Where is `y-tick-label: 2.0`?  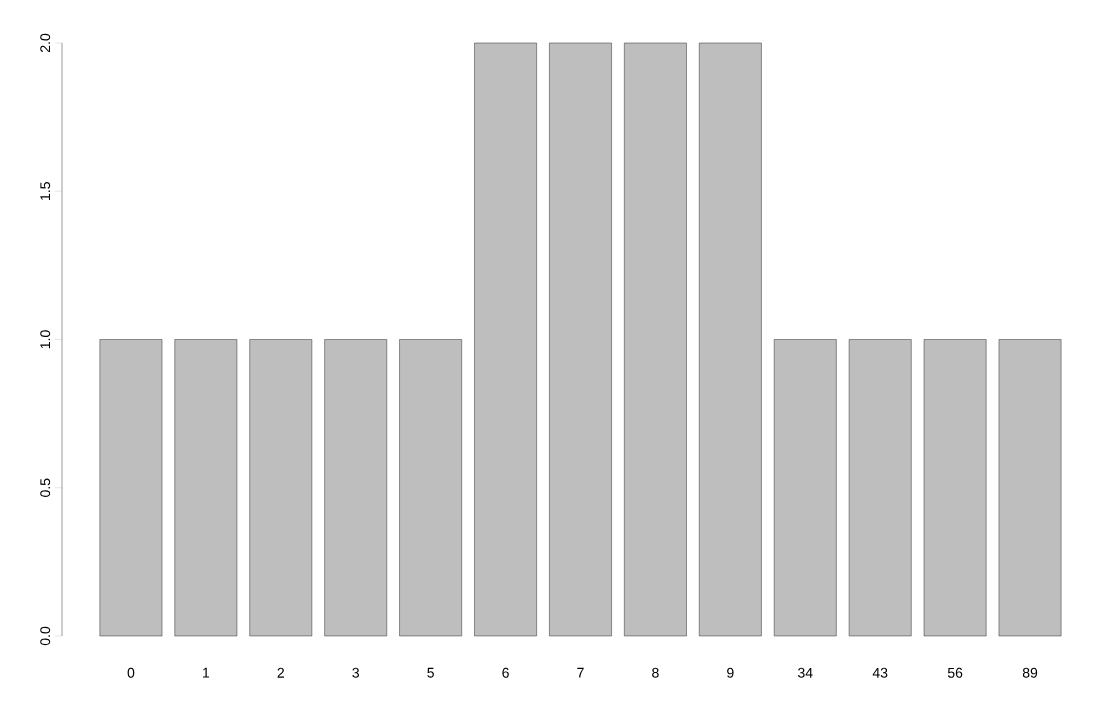 y-tick-label: 2.0 is located at coordinates (45, 43).